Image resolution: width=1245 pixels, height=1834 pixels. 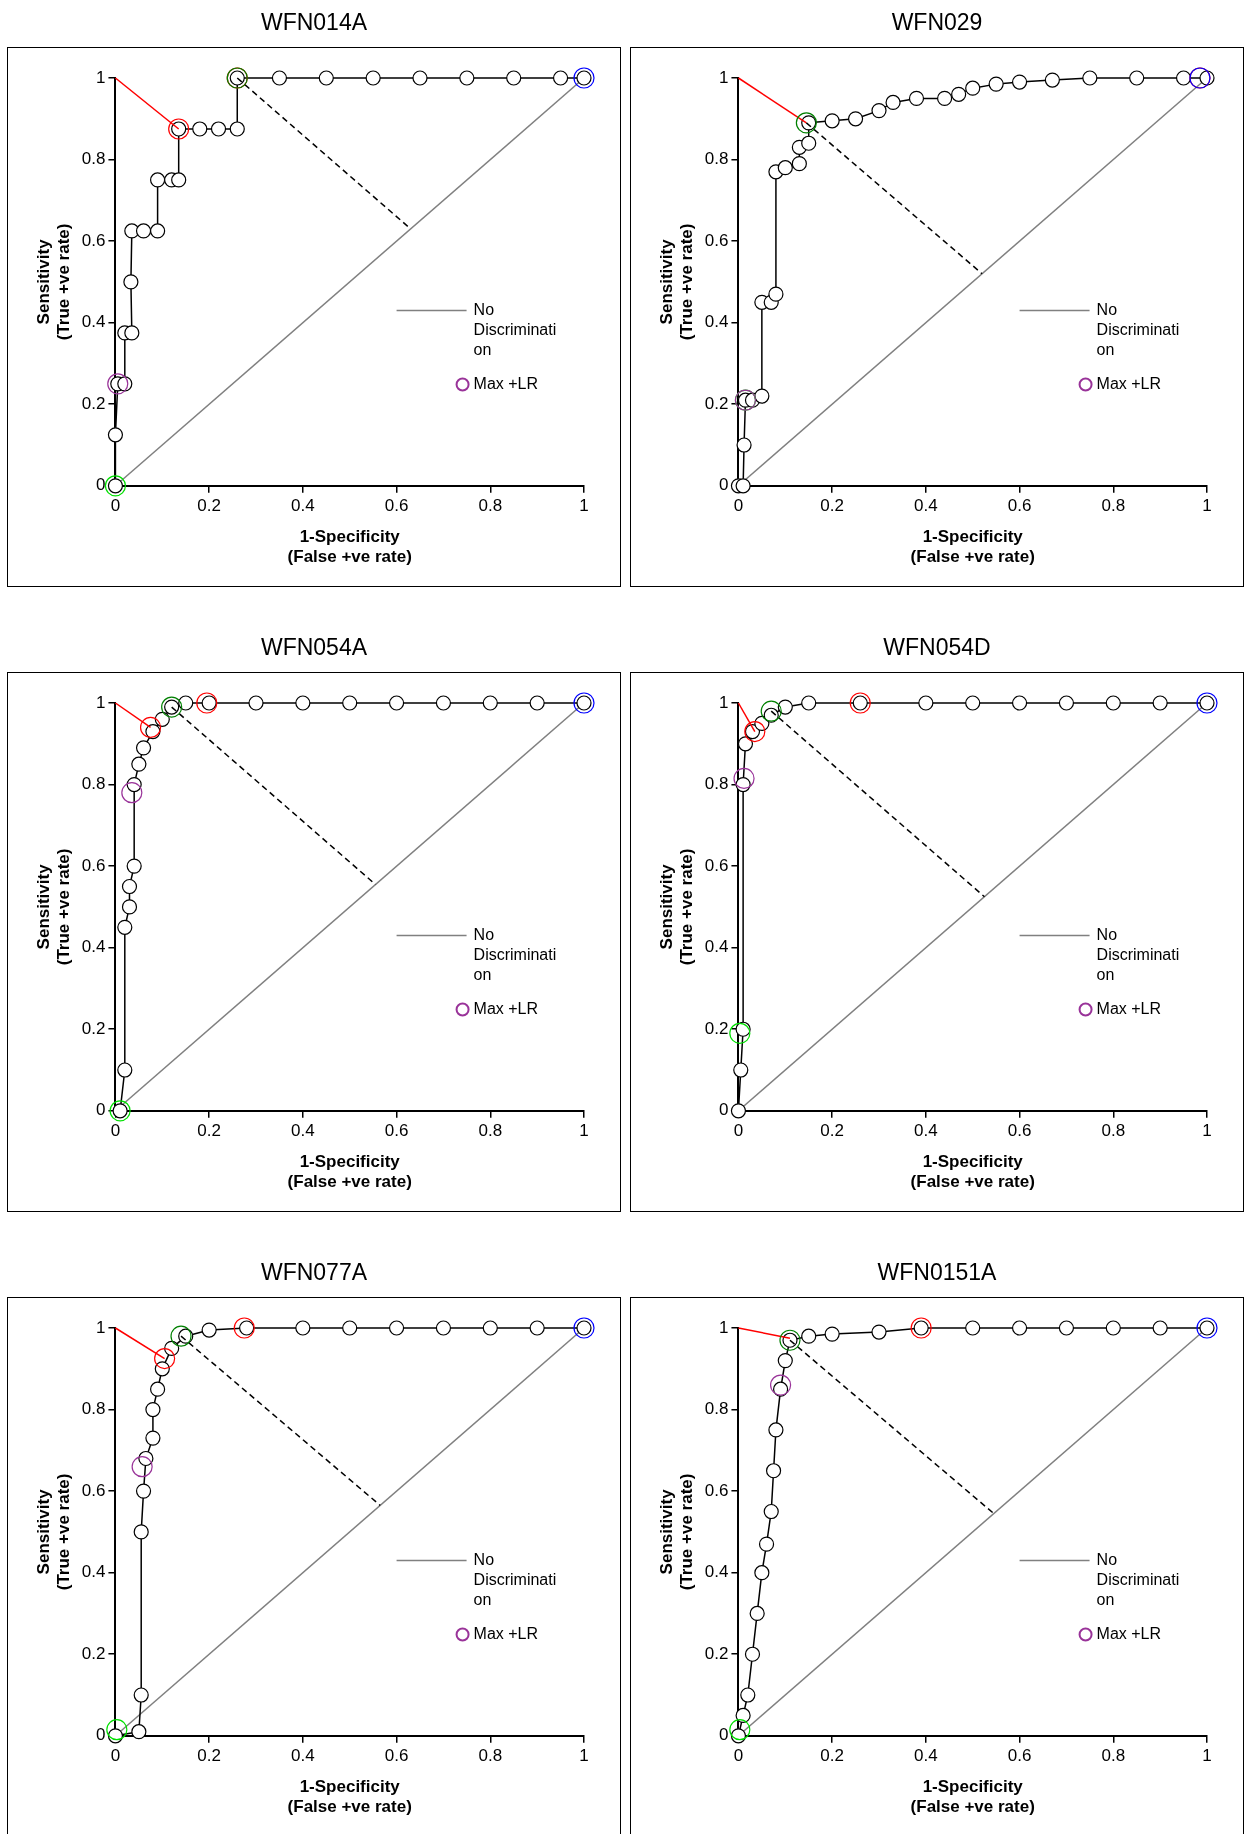 What do you see at coordinates (937, 22) in the screenshot?
I see `chart-title: WFN029` at bounding box center [937, 22].